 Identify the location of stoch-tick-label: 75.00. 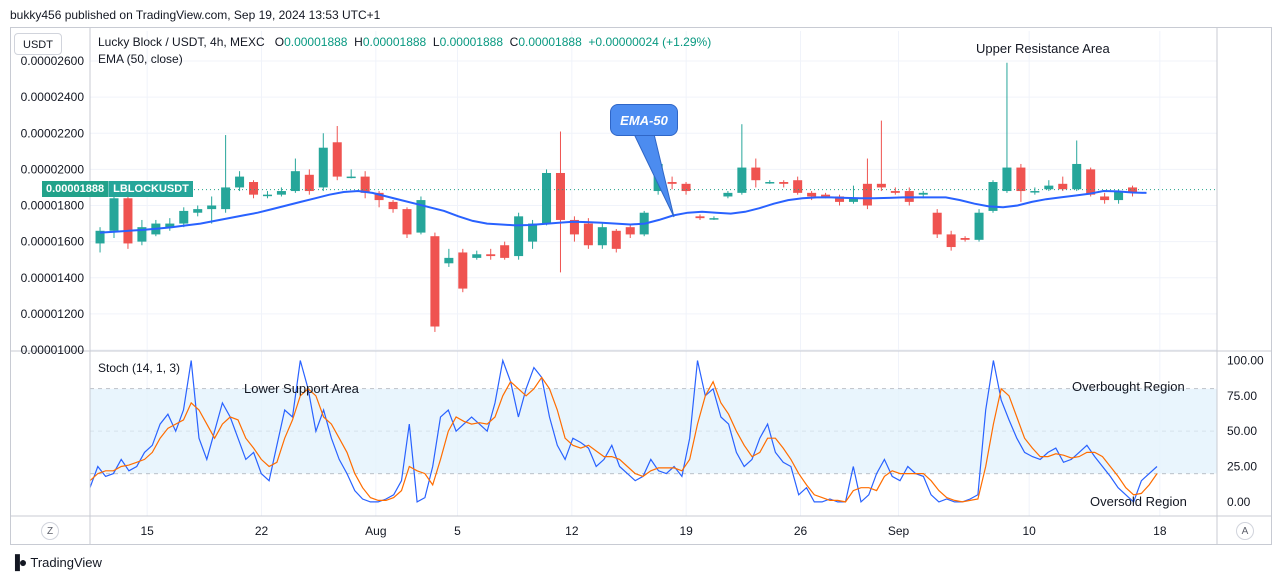
(1242, 396).